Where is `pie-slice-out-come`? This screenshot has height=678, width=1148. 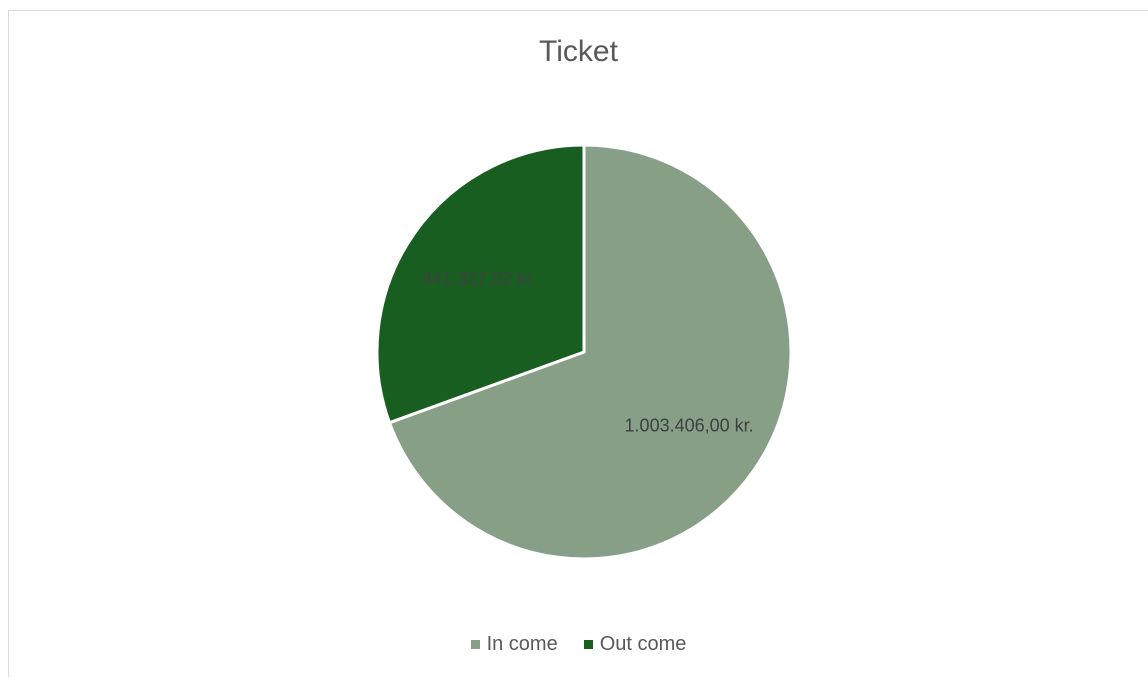
pie-slice-out-come is located at coordinates (480, 284).